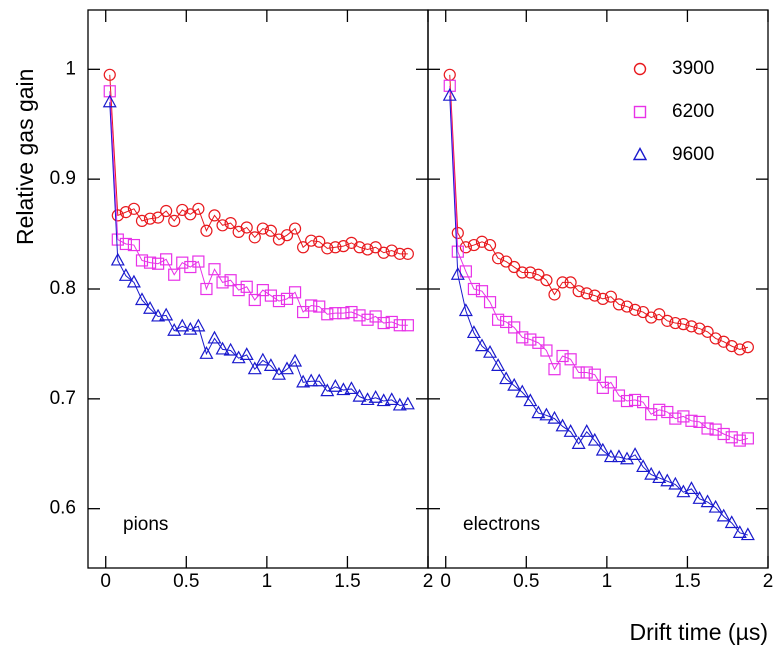 The width and height of the screenshot is (774, 649). What do you see at coordinates (607, 581) in the screenshot?
I see `x-tick-label: 1` at bounding box center [607, 581].